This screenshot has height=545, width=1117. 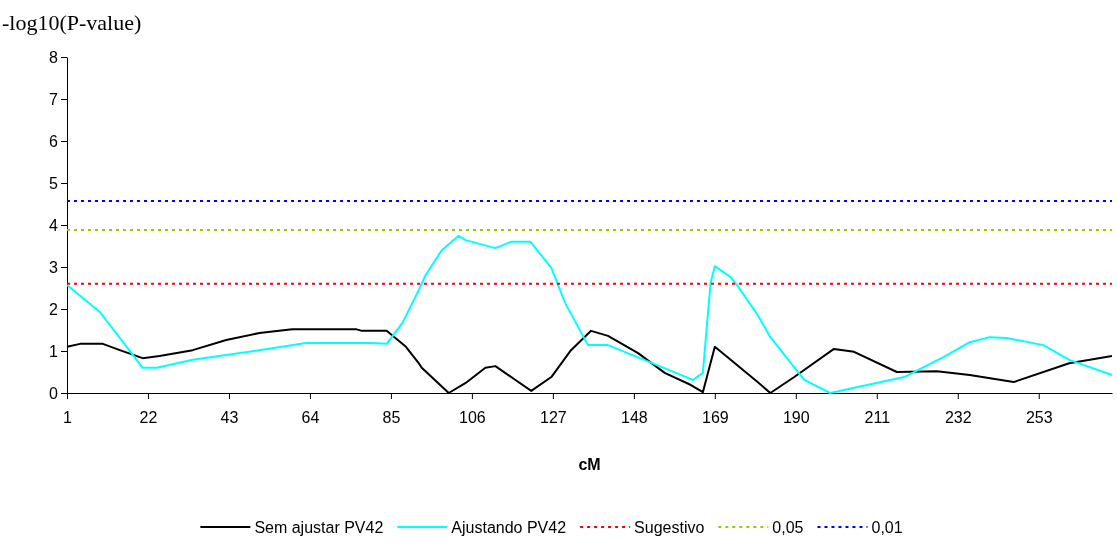 I want to click on y-tick-label: 3, so click(x=54, y=267).